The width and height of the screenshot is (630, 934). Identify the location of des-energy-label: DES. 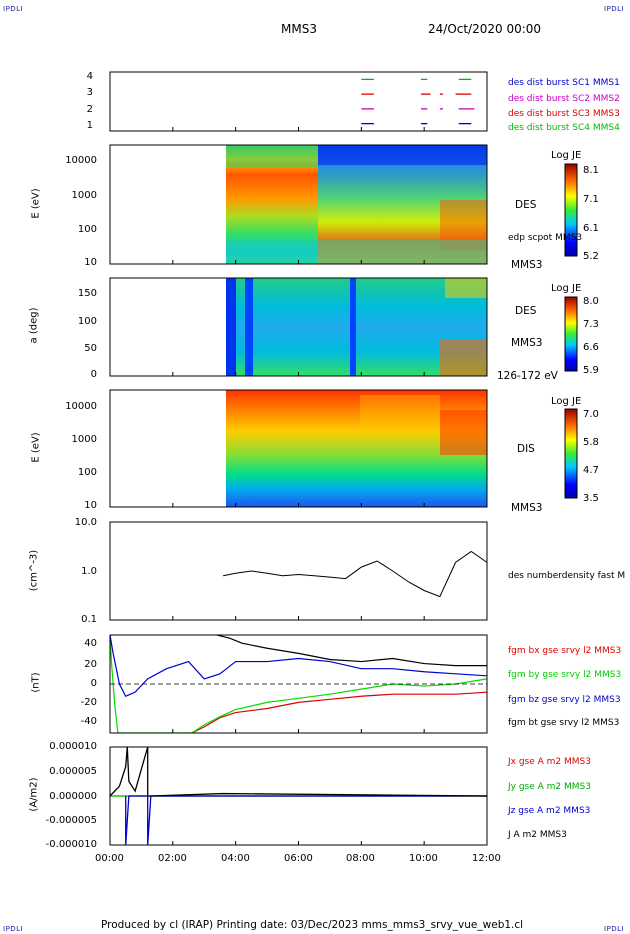
(526, 205).